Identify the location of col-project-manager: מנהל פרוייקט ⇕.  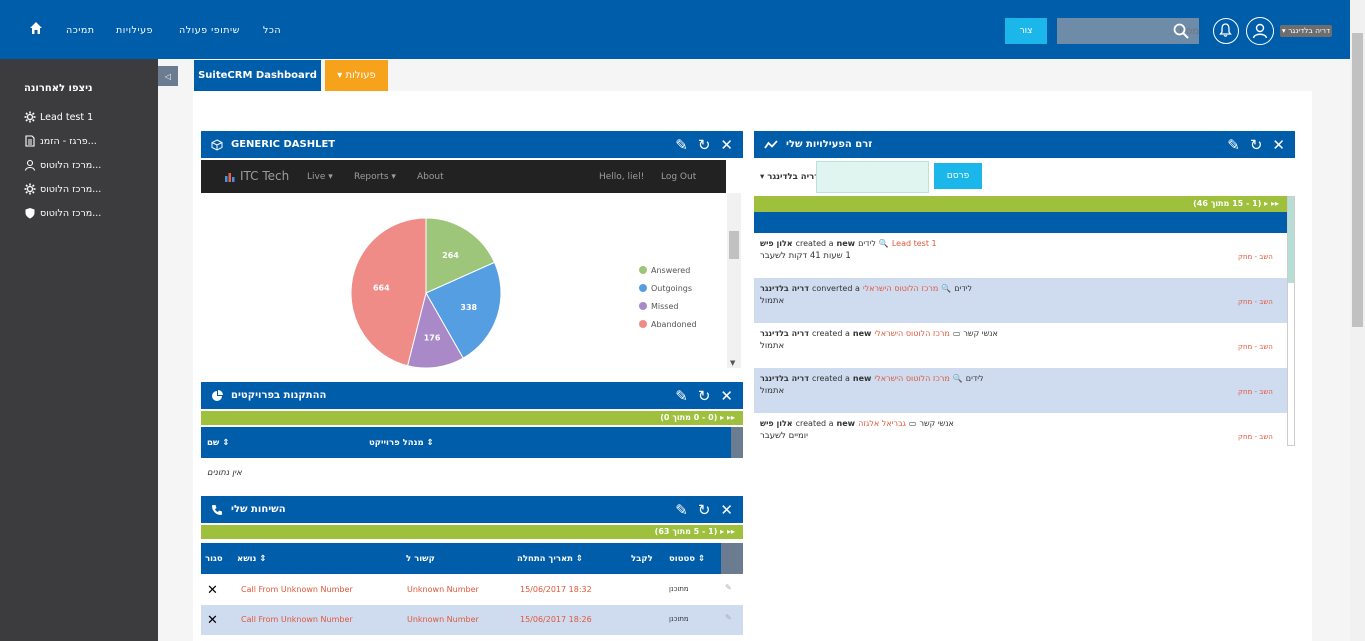
(401, 443).